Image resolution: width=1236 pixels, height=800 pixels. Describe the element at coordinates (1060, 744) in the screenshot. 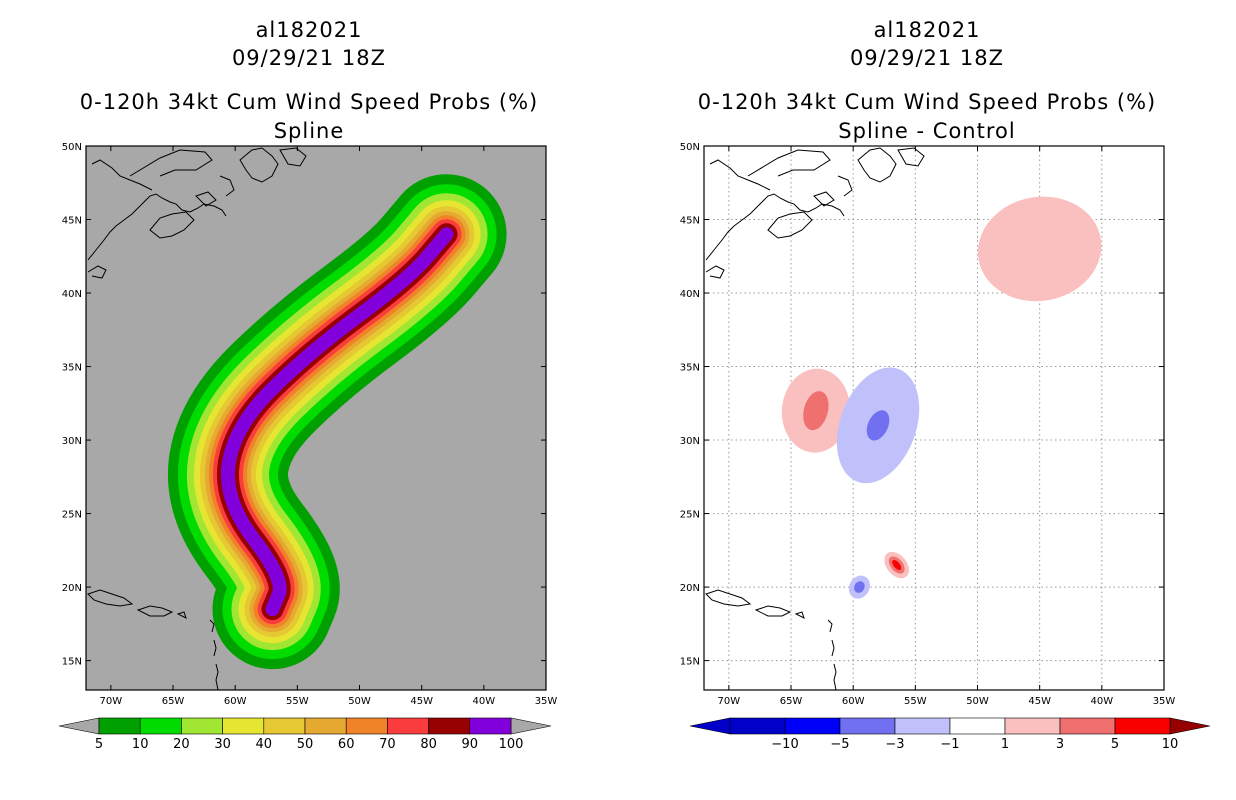

I see `colorbar-label: 3` at that location.